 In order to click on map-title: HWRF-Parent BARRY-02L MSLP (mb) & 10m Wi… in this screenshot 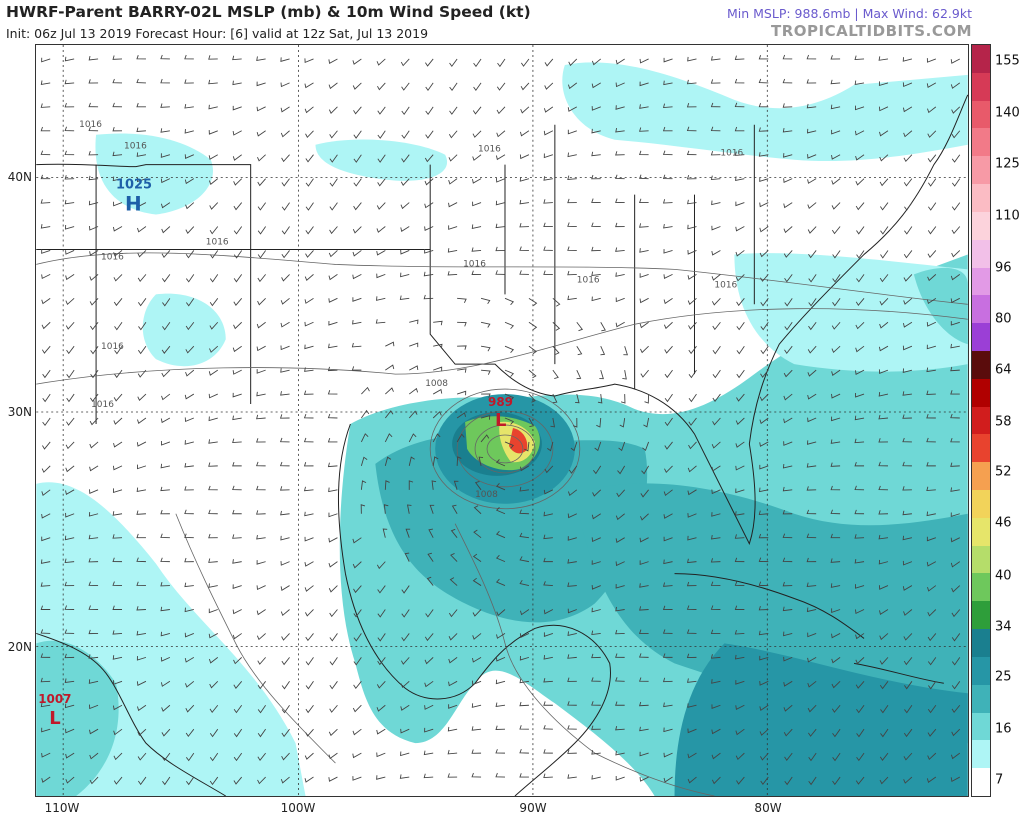, I will do `click(268, 12)`.